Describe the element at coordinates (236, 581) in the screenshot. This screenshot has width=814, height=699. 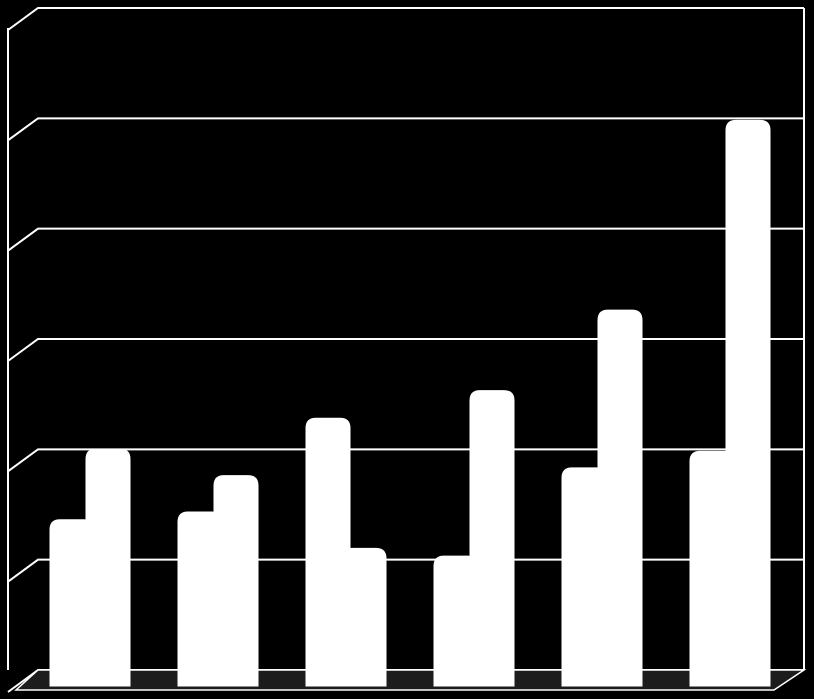
I see `bar-series2-cat2` at that location.